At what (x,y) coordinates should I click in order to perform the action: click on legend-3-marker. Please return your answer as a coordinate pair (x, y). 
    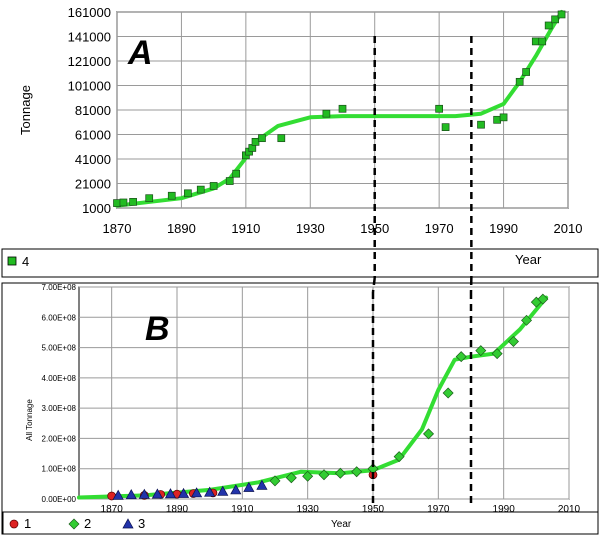
    Looking at the image, I should click on (128, 523).